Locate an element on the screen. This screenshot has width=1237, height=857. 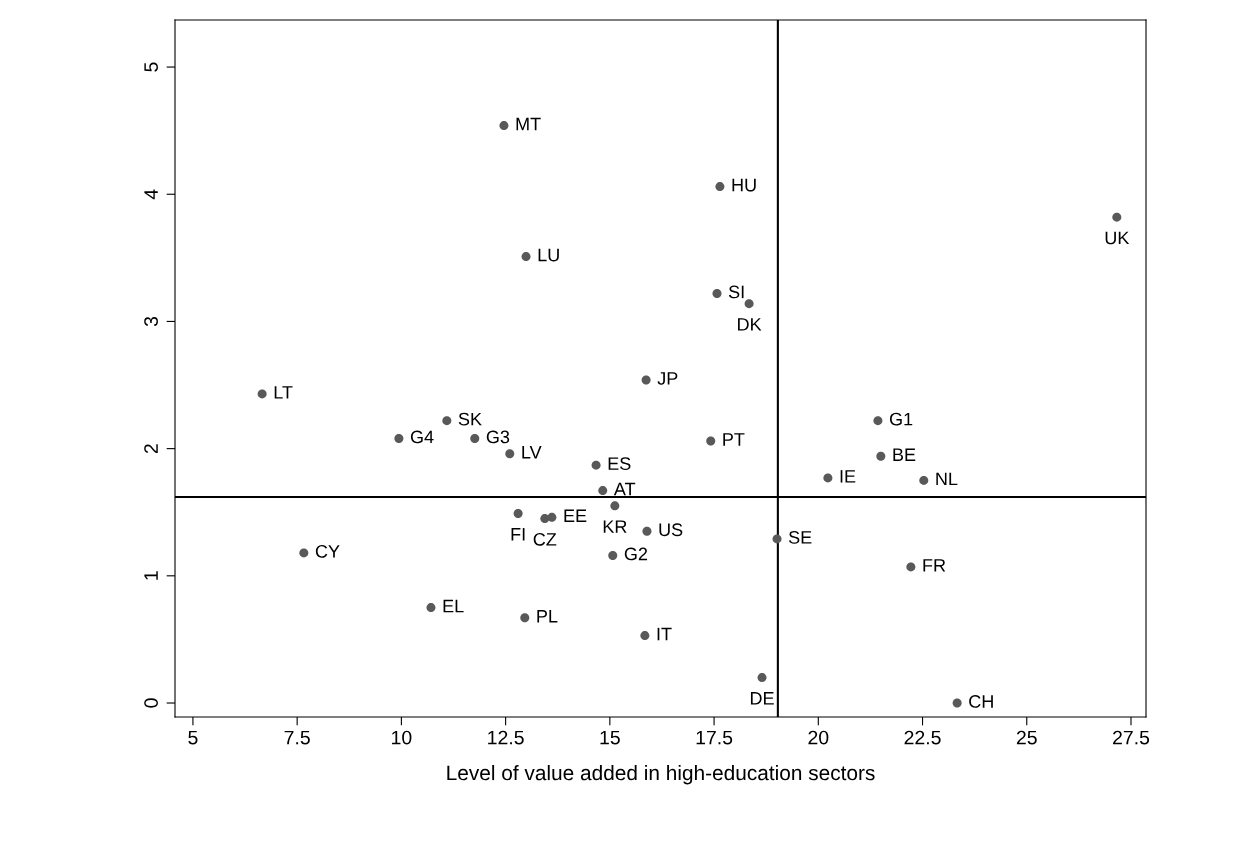
annotation: LV is located at coordinates (532, 452).